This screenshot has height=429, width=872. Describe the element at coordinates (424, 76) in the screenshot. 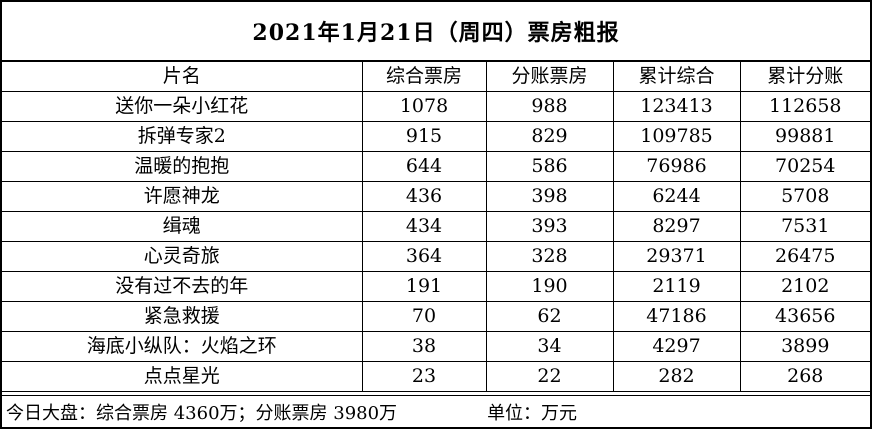

I see `header-daily-gross: 综合票房` at that location.